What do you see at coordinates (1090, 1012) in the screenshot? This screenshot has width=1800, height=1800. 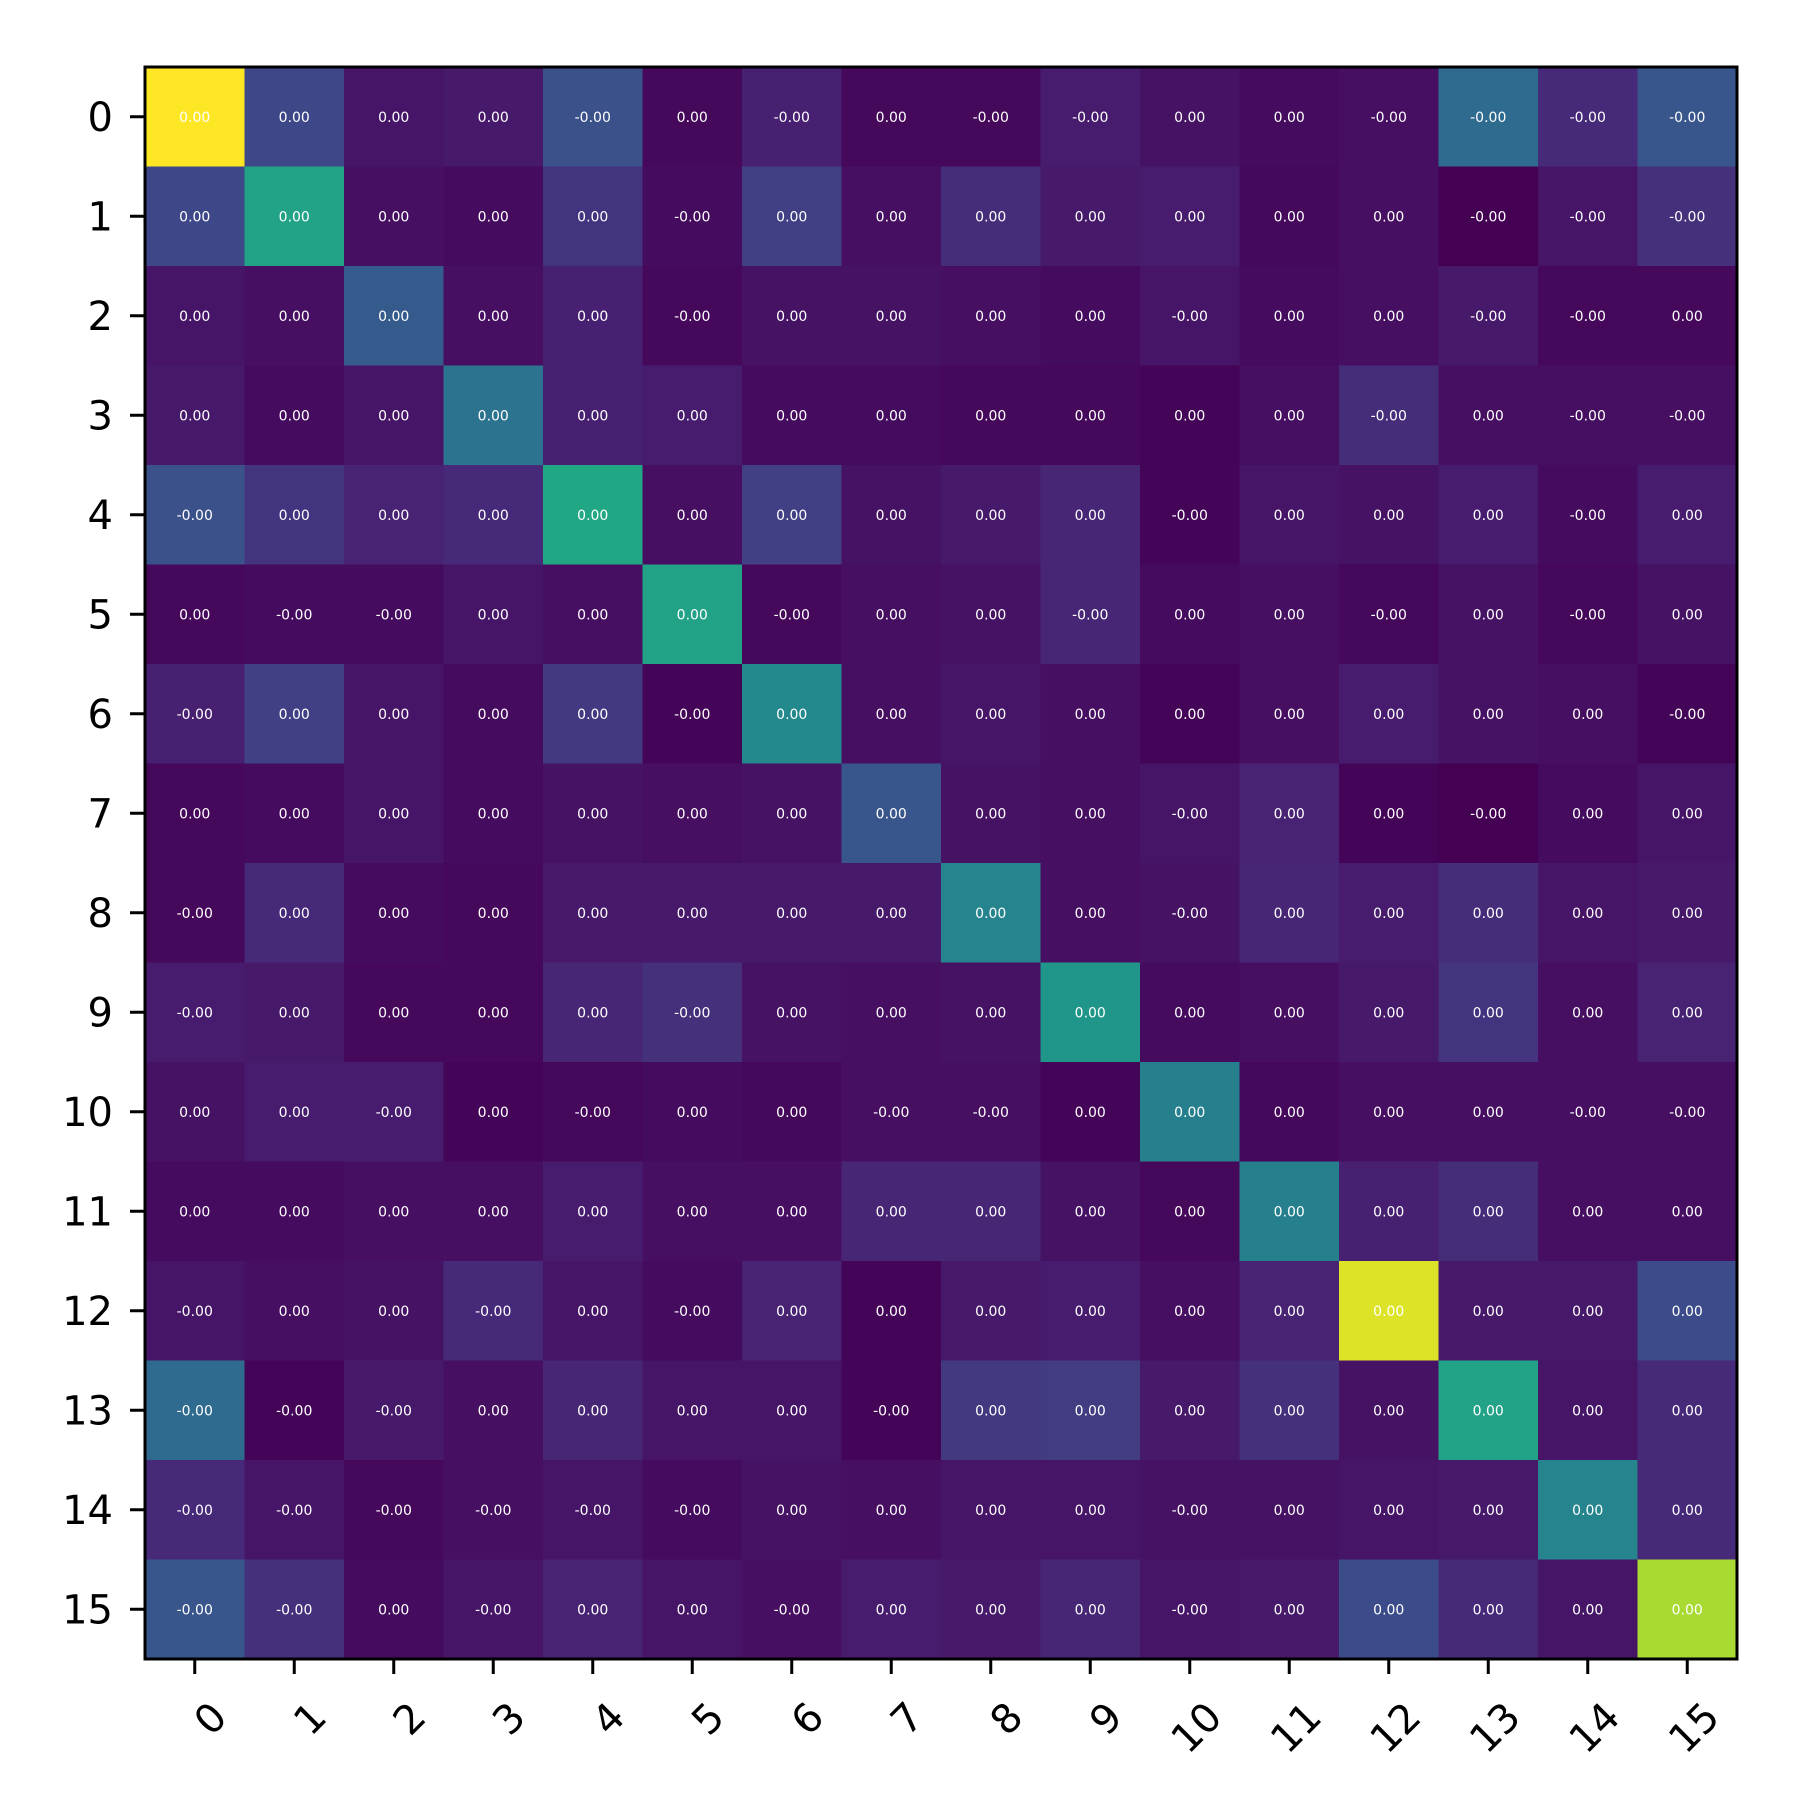 I see `heatmap-cell-r9-c9` at bounding box center [1090, 1012].